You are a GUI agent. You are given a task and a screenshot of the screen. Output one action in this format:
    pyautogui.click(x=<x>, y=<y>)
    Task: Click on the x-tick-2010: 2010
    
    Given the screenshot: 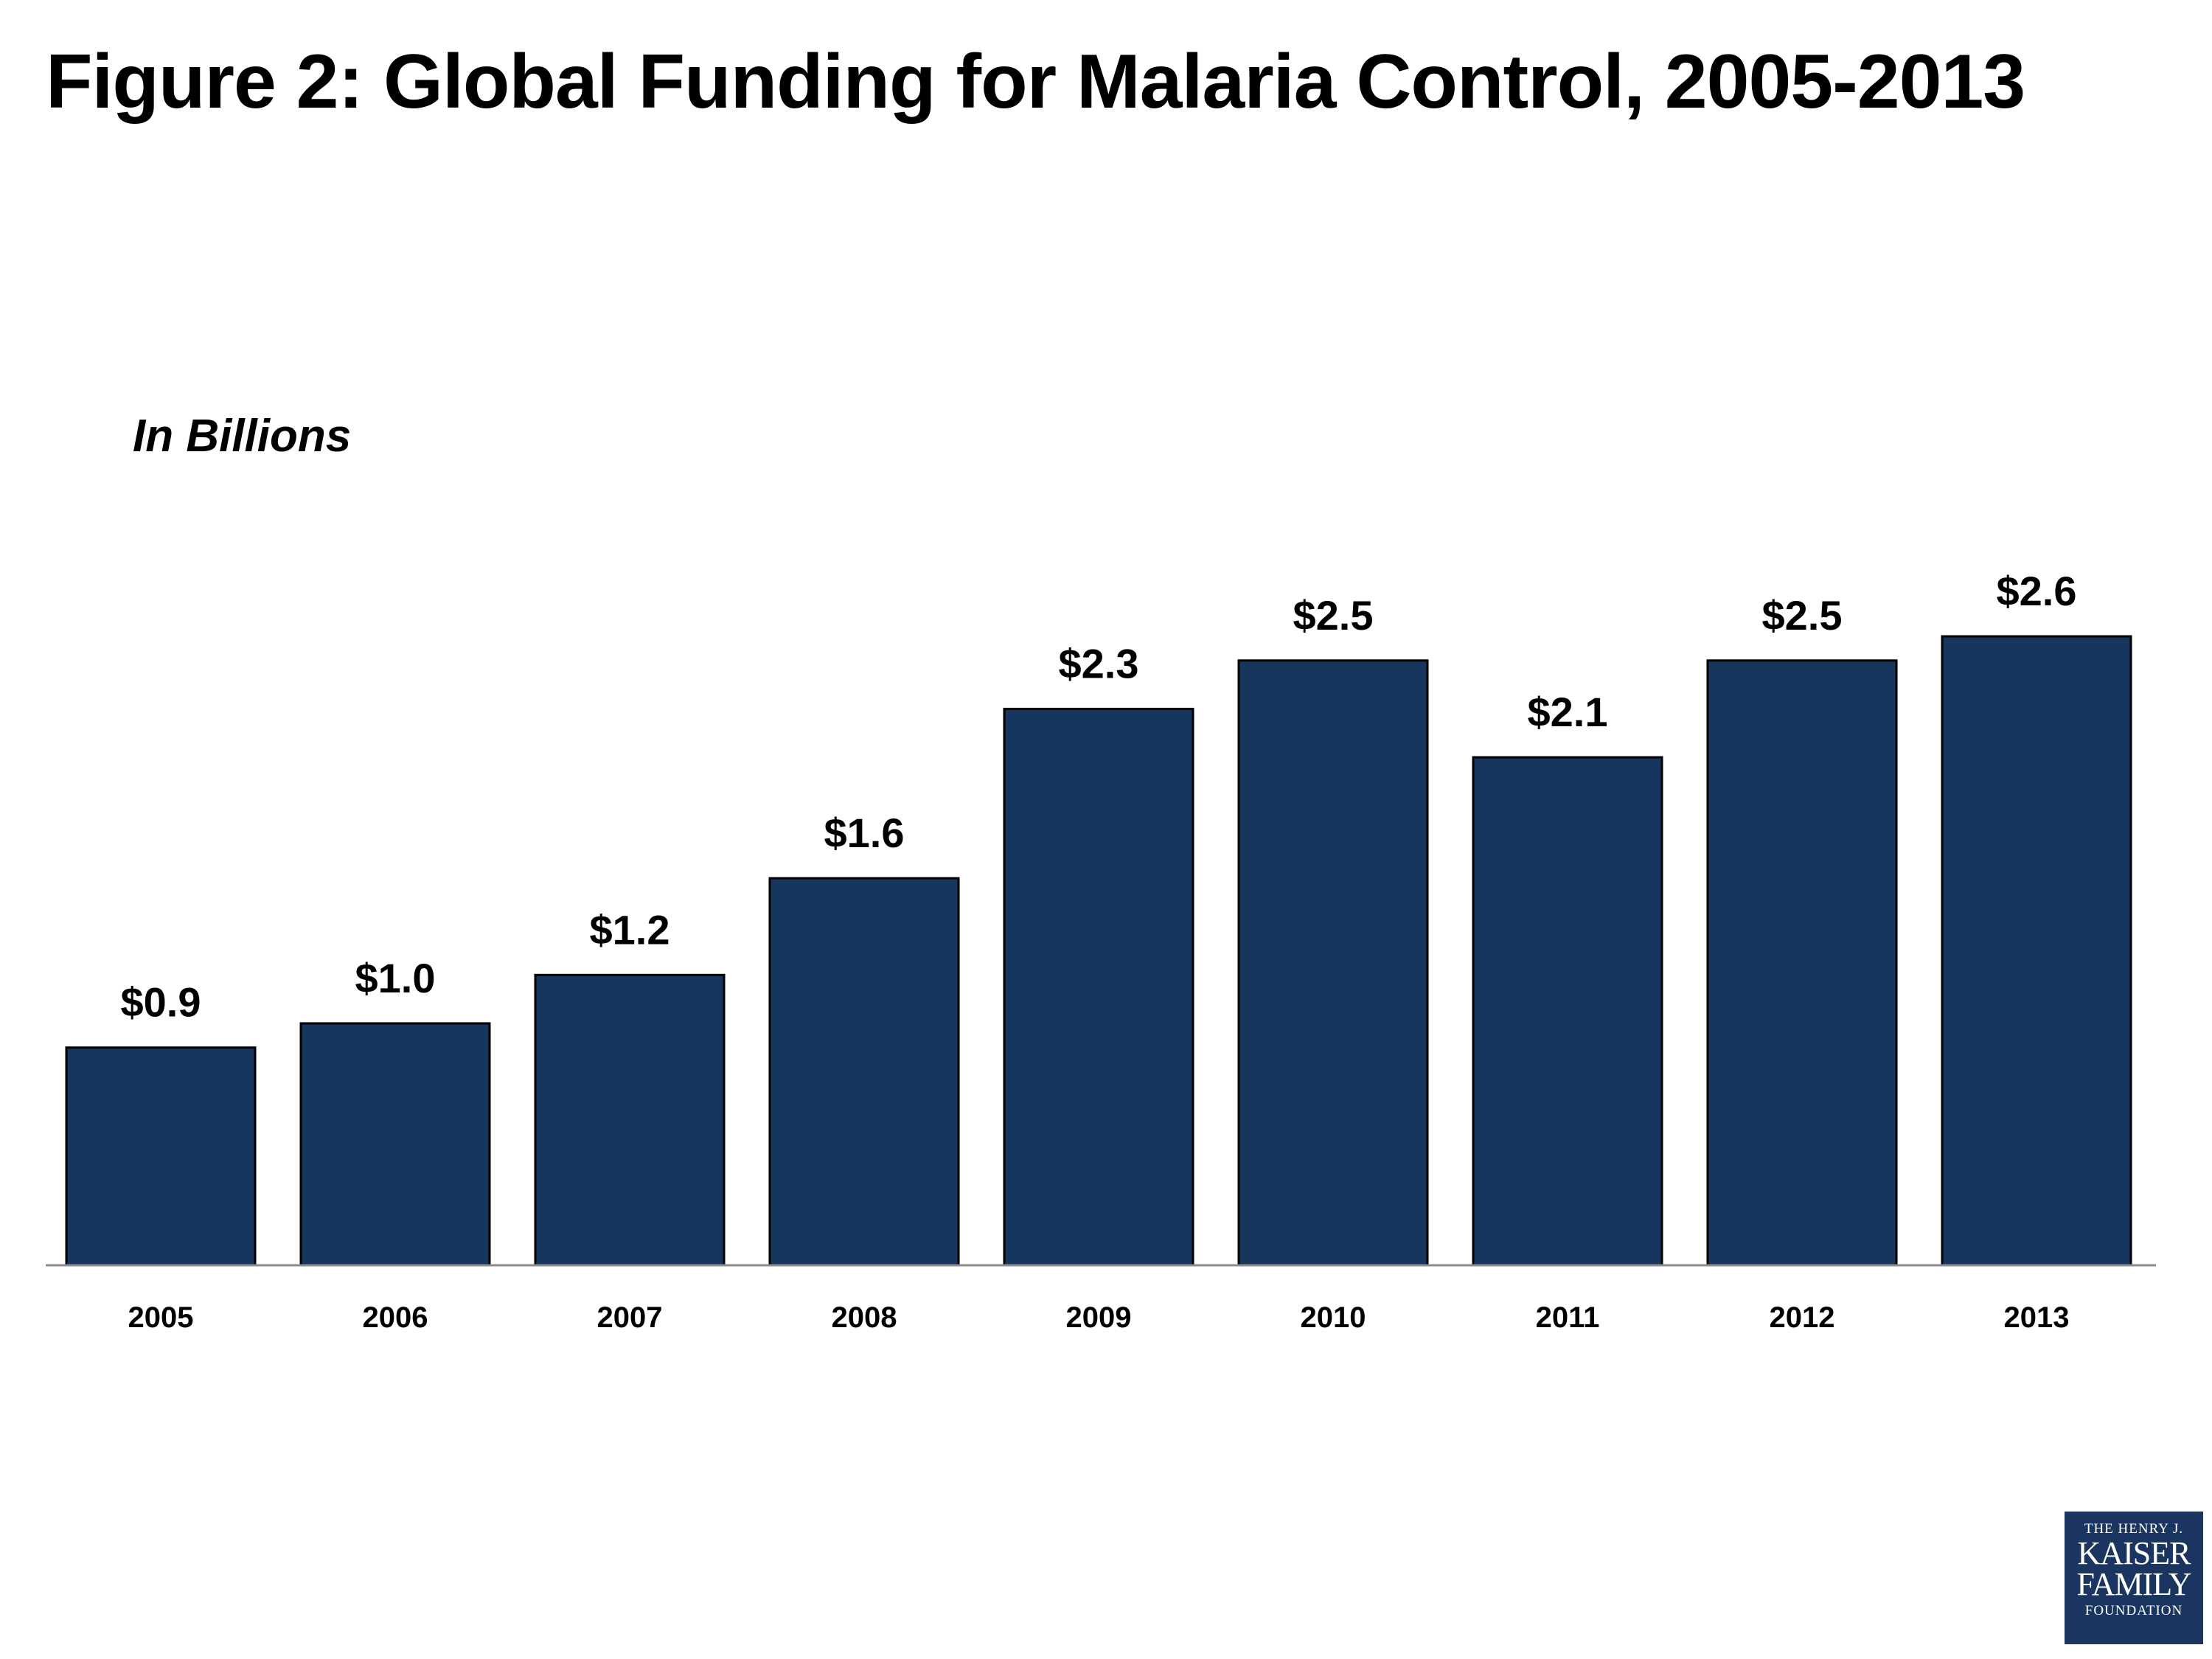 What is the action you would take?
    pyautogui.click(x=1333, y=1317)
    